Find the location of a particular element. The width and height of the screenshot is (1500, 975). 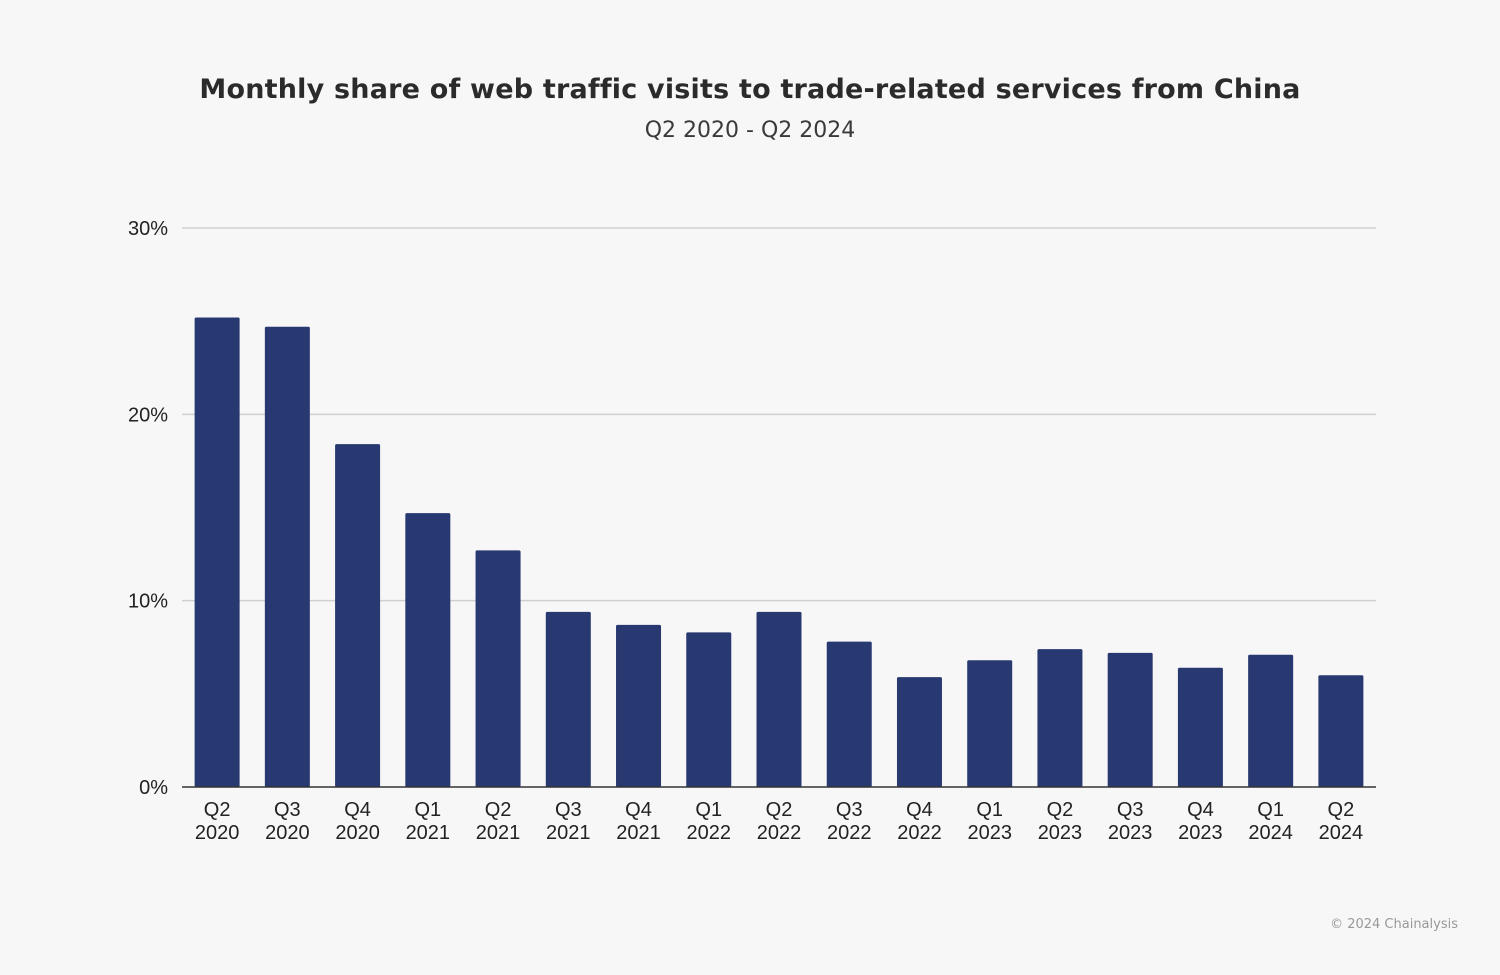

y-tick-label: 10% is located at coordinates (148, 602).